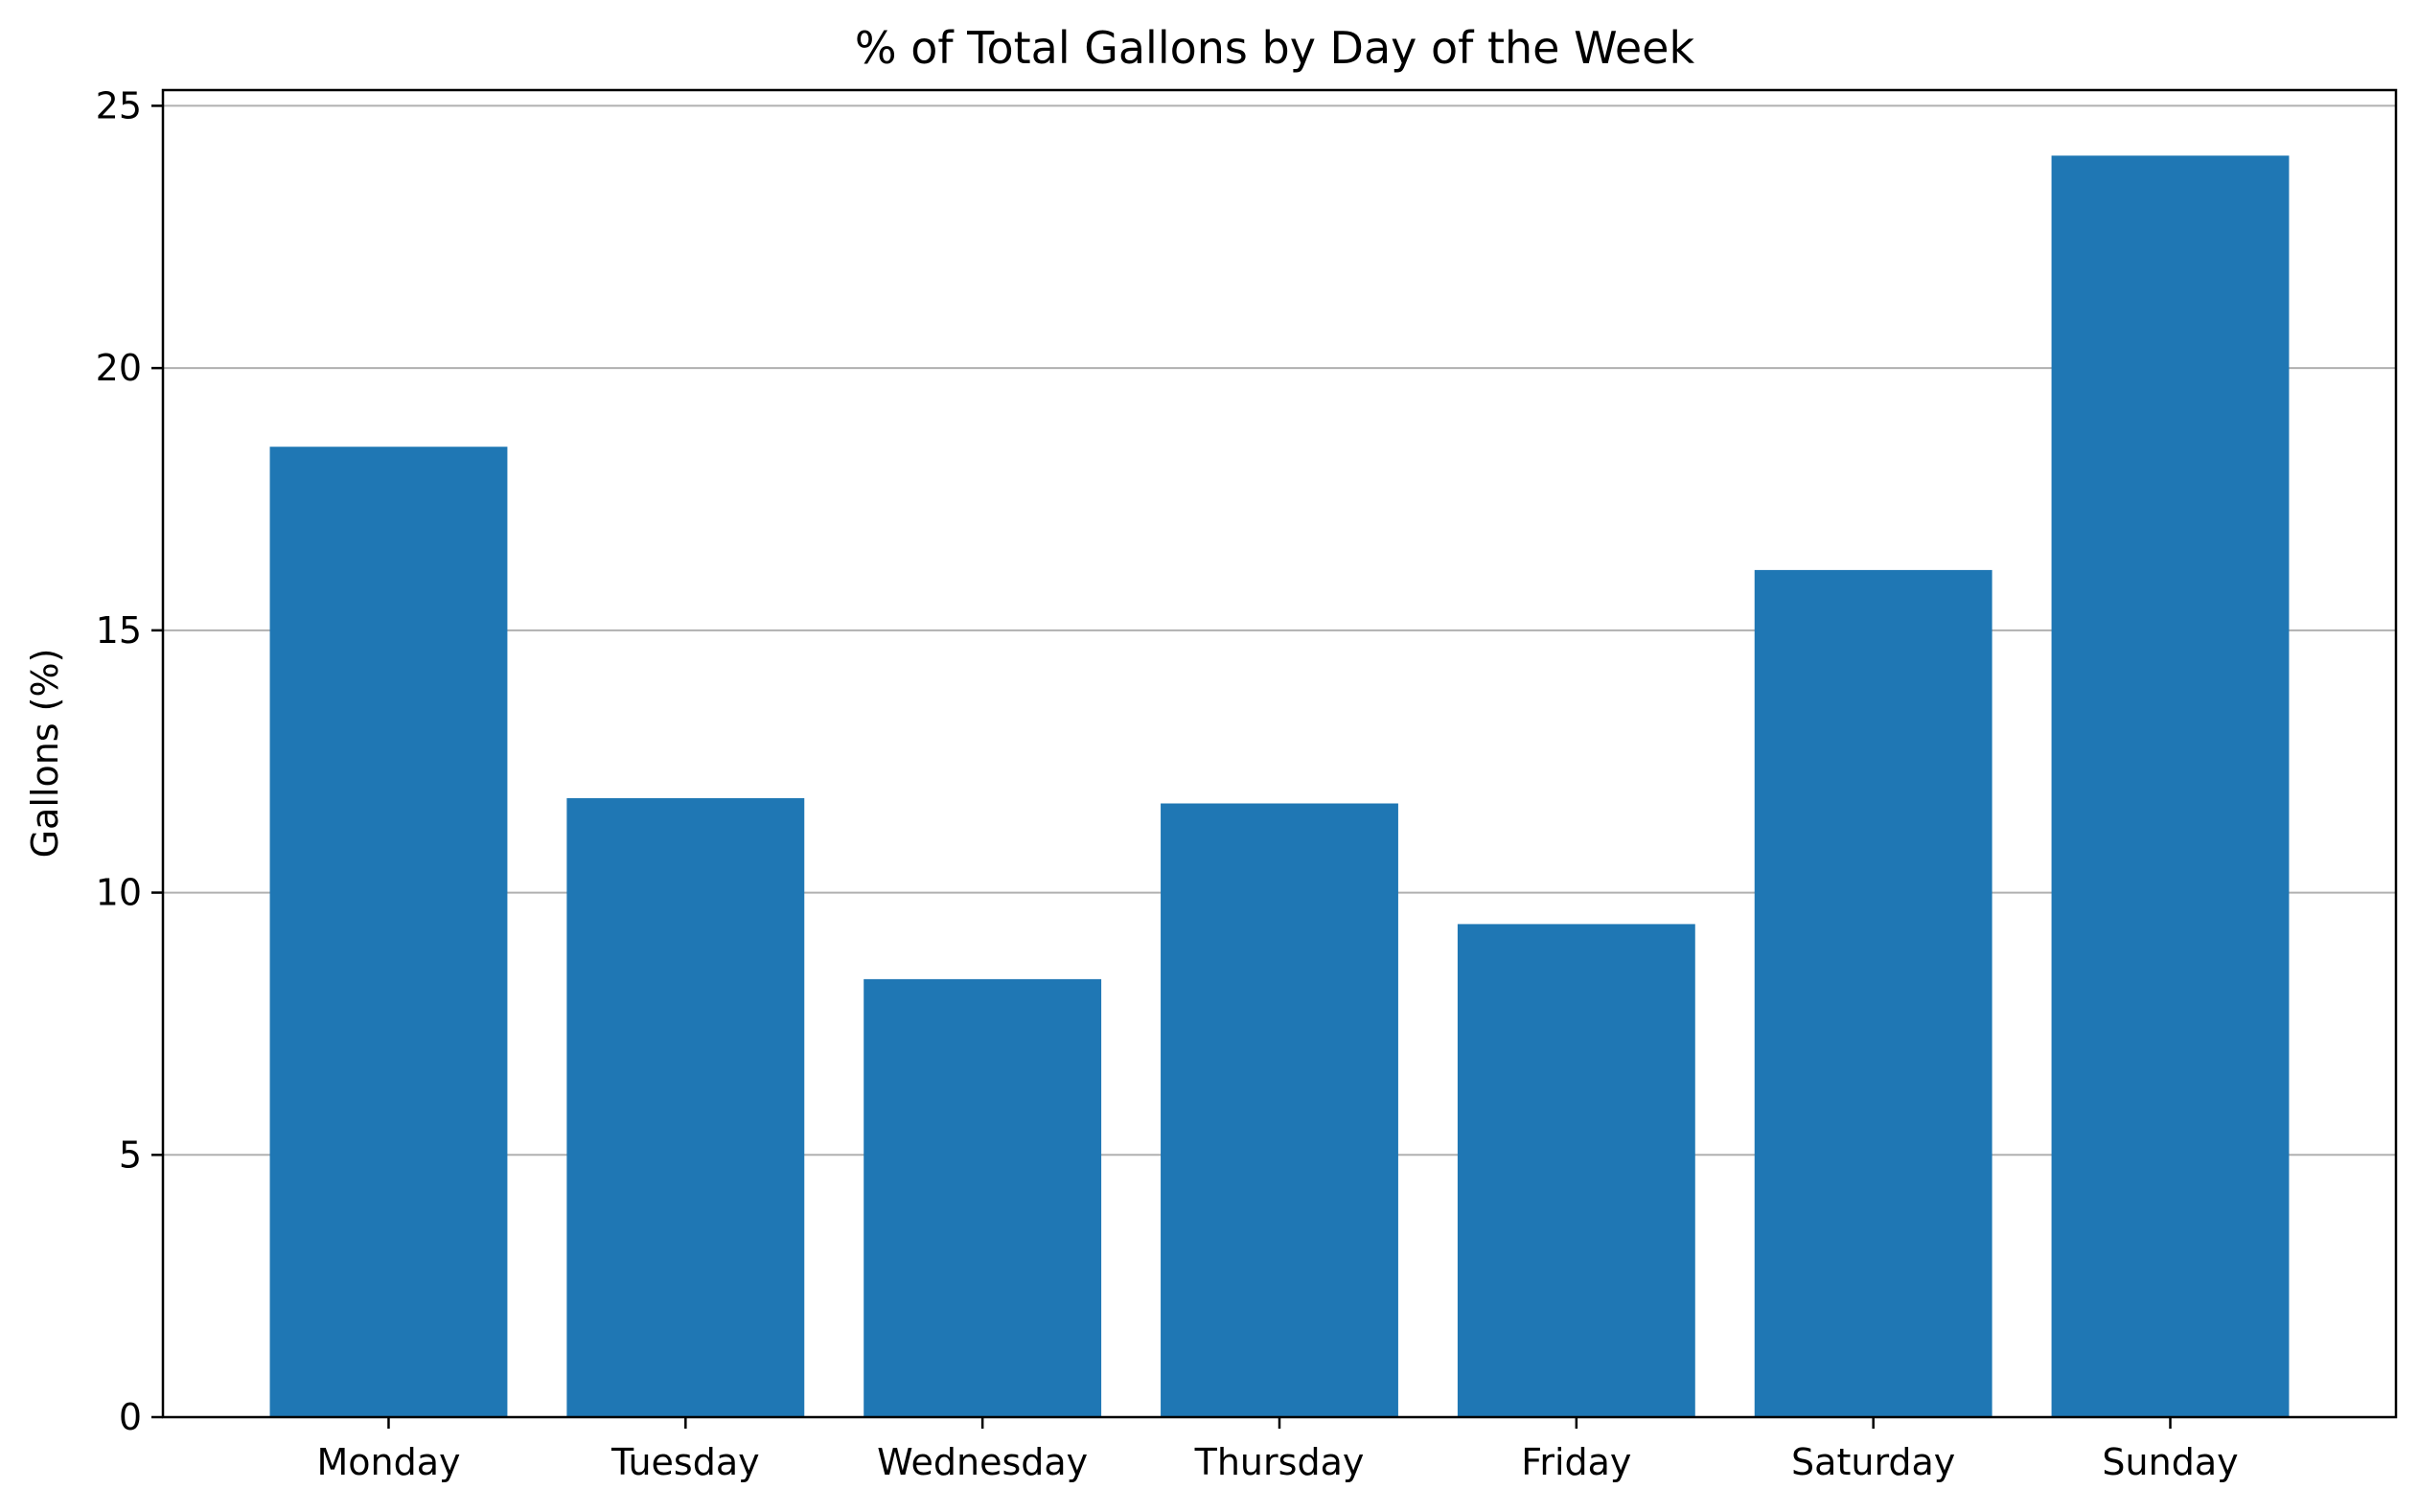  Describe the element at coordinates (2170, 1462) in the screenshot. I see `x-tick-label: Sunday` at that location.